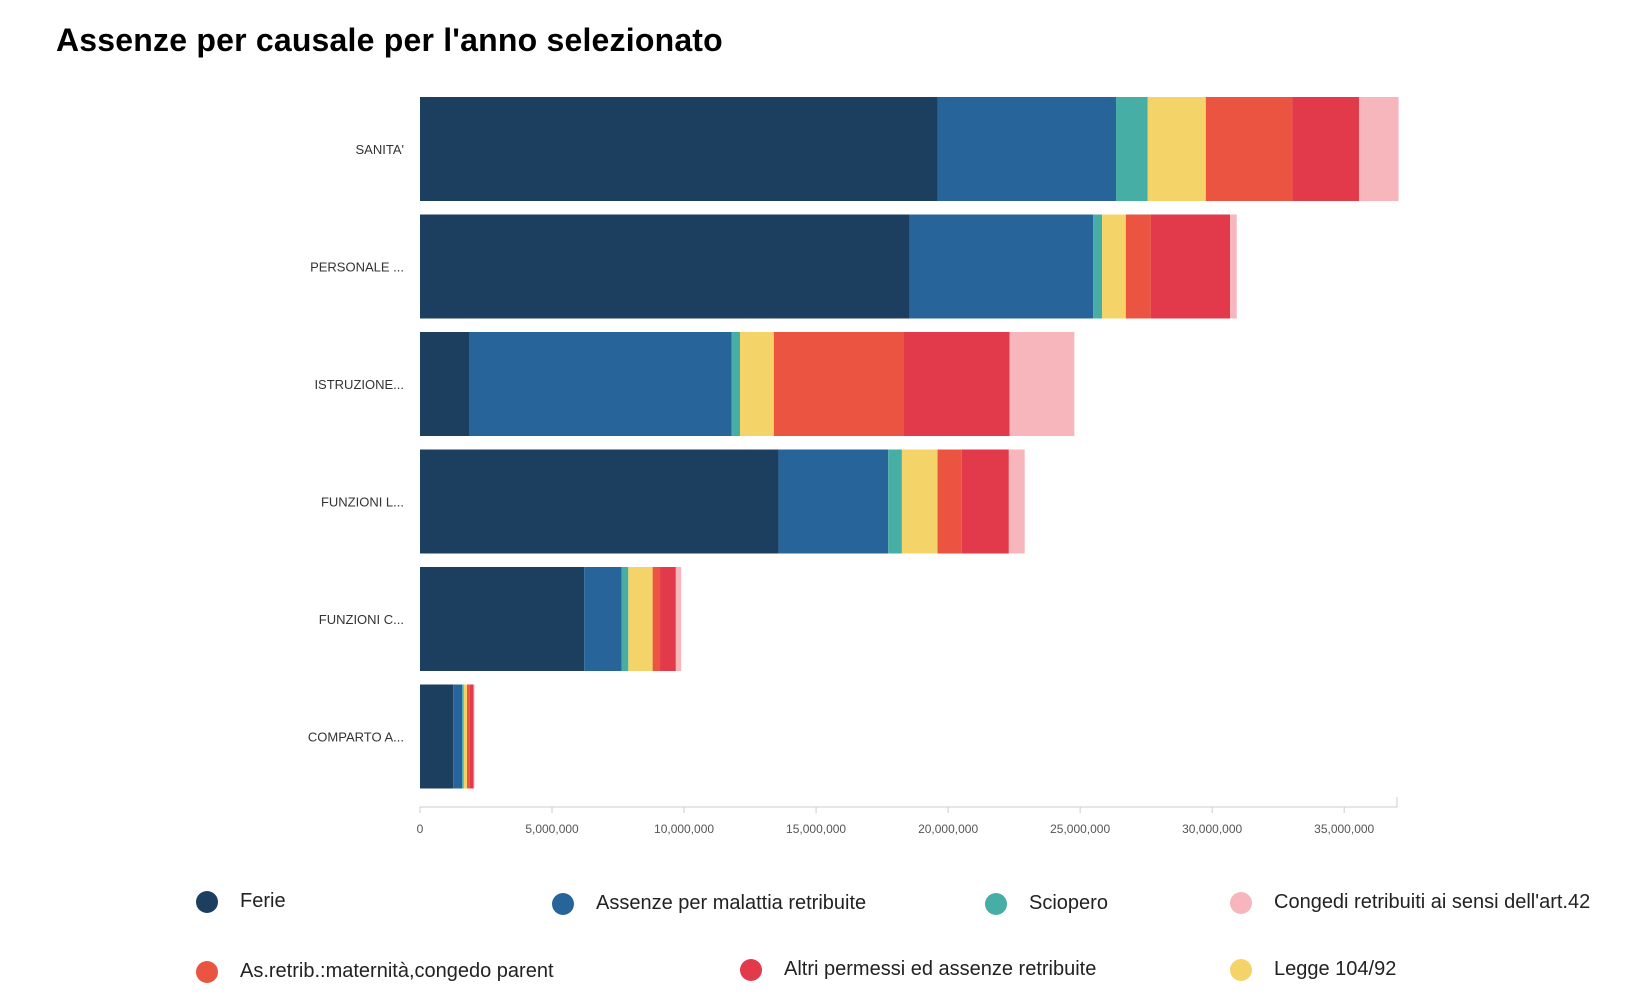 This screenshot has width=1634, height=1006. I want to click on legend-label: Sciopero, so click(1068, 903).